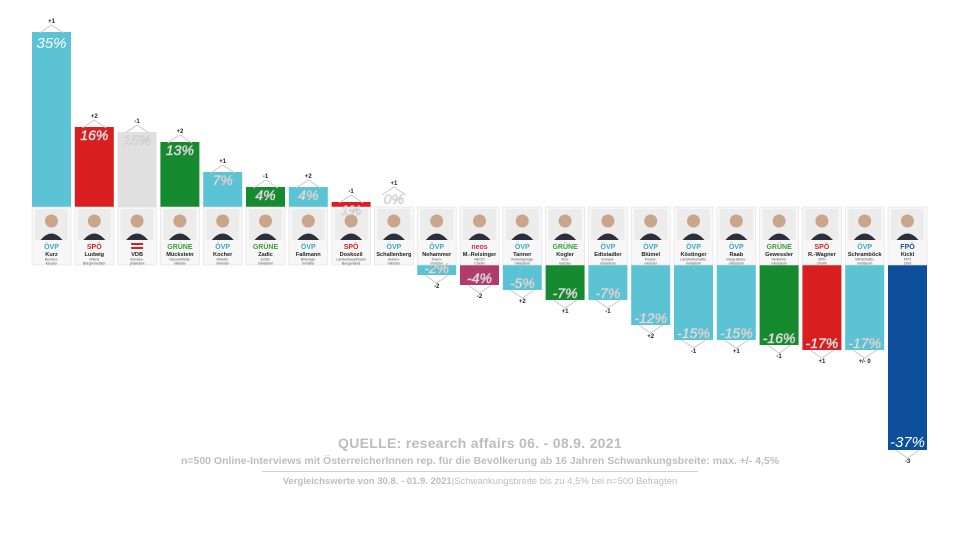 This screenshot has height=540, width=960. Describe the element at coordinates (693, 255) in the screenshot. I see `politician-name: Köstinger` at that location.